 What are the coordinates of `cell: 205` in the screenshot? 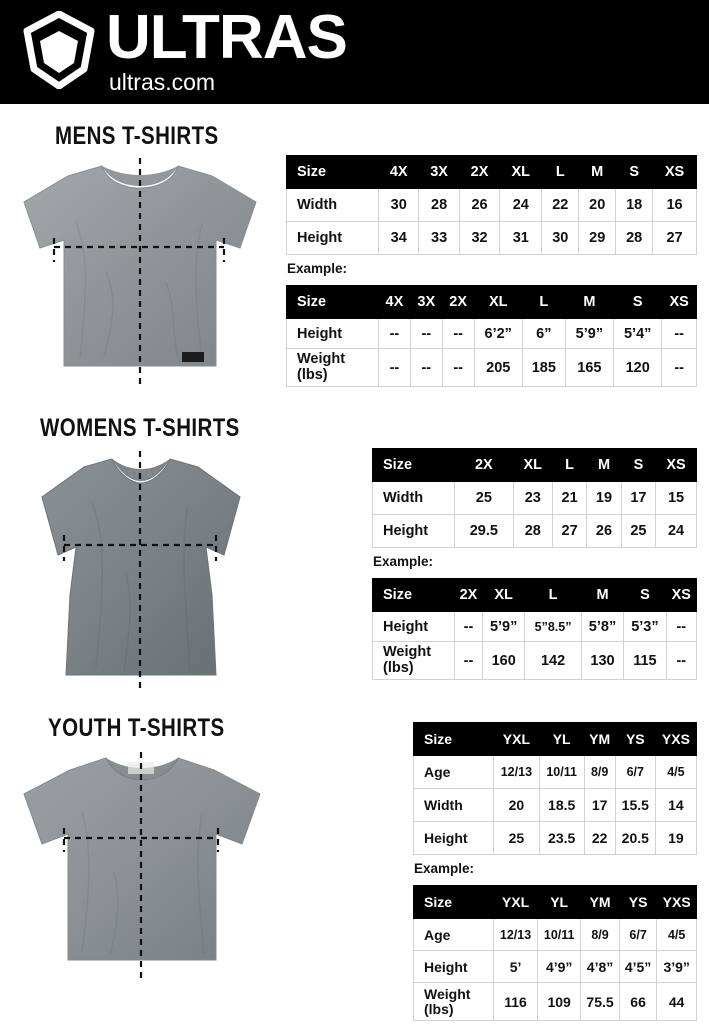 It's located at (498, 367).